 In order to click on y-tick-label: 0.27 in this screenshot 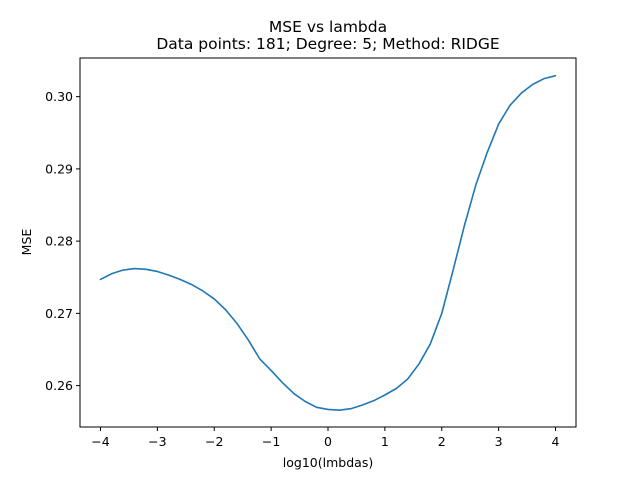, I will do `click(59, 313)`.